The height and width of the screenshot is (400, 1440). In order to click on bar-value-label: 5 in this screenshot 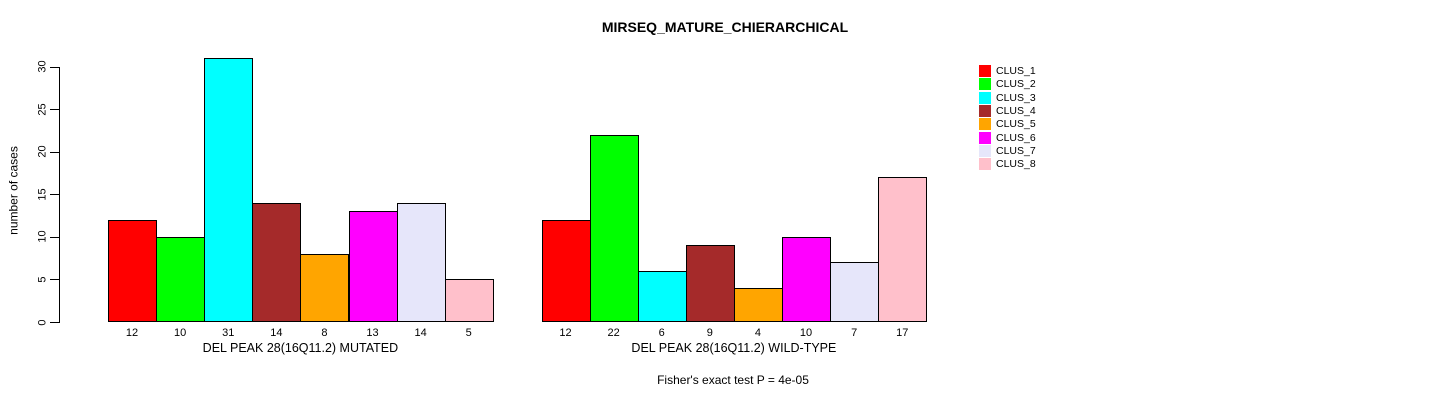, I will do `click(468, 333)`.